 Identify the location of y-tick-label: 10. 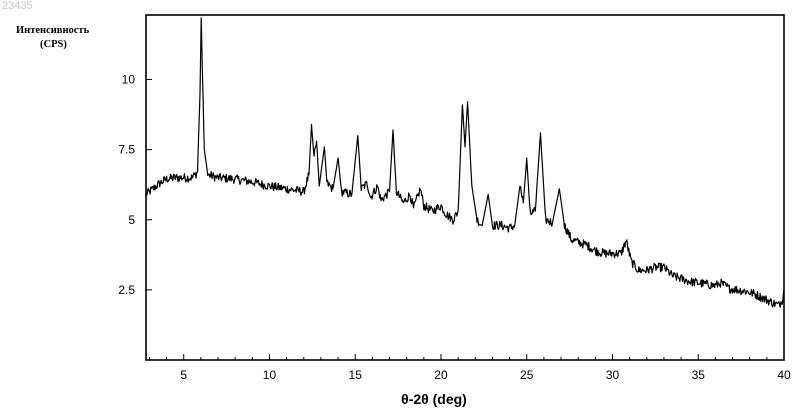
(129, 80).